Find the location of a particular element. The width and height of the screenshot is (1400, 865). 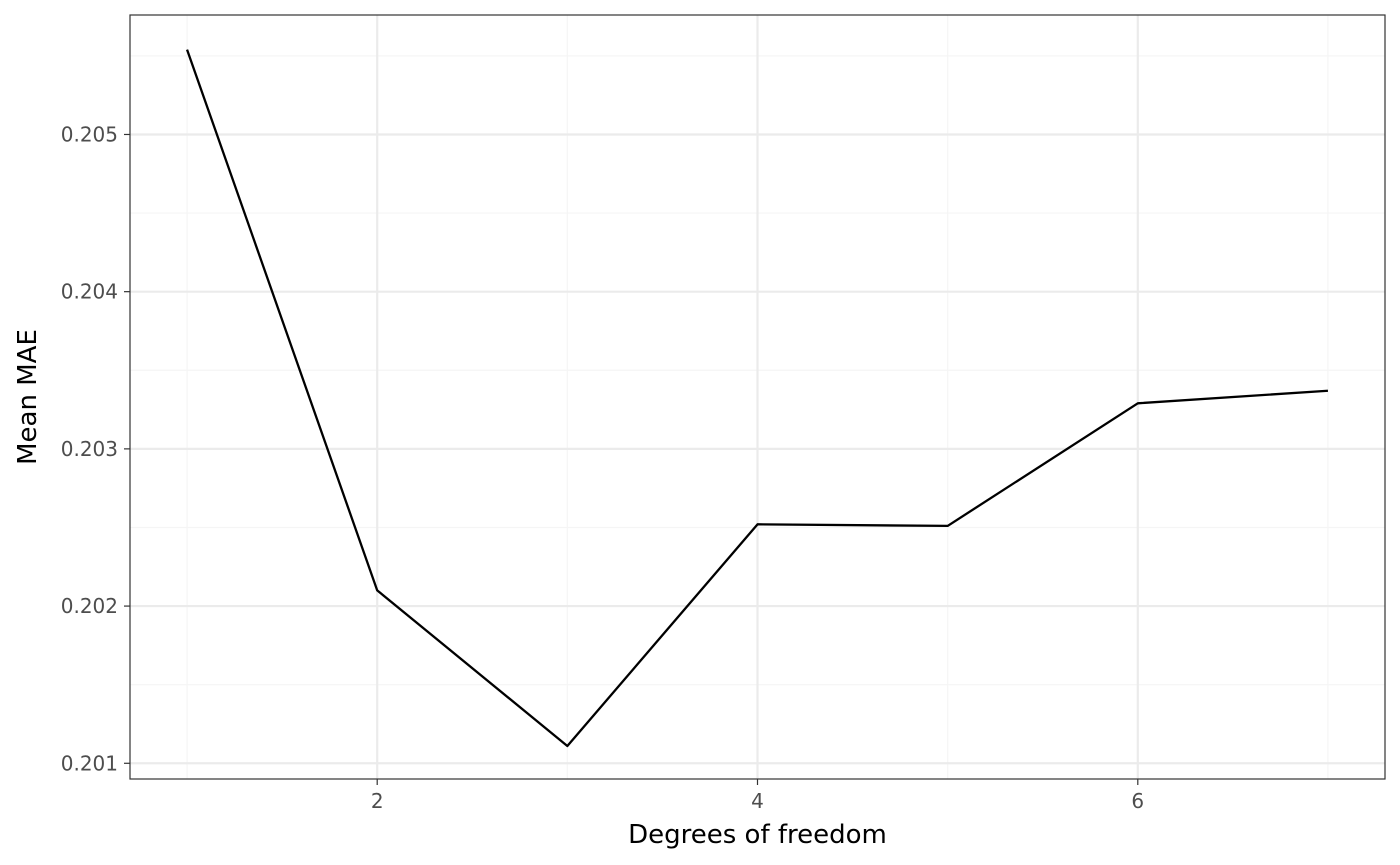

y-tick-label: 0.204 is located at coordinates (89, 292).